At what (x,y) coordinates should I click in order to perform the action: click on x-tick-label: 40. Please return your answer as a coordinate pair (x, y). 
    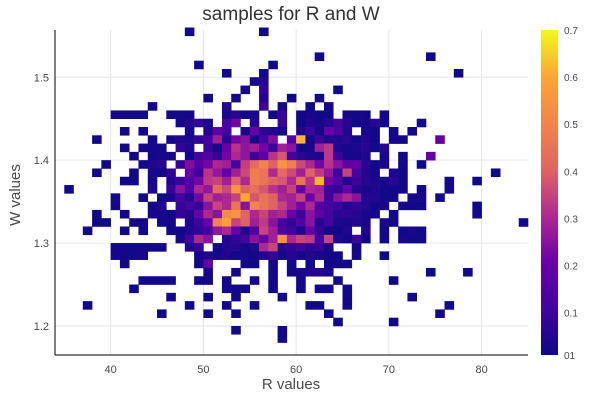
    Looking at the image, I should click on (111, 370).